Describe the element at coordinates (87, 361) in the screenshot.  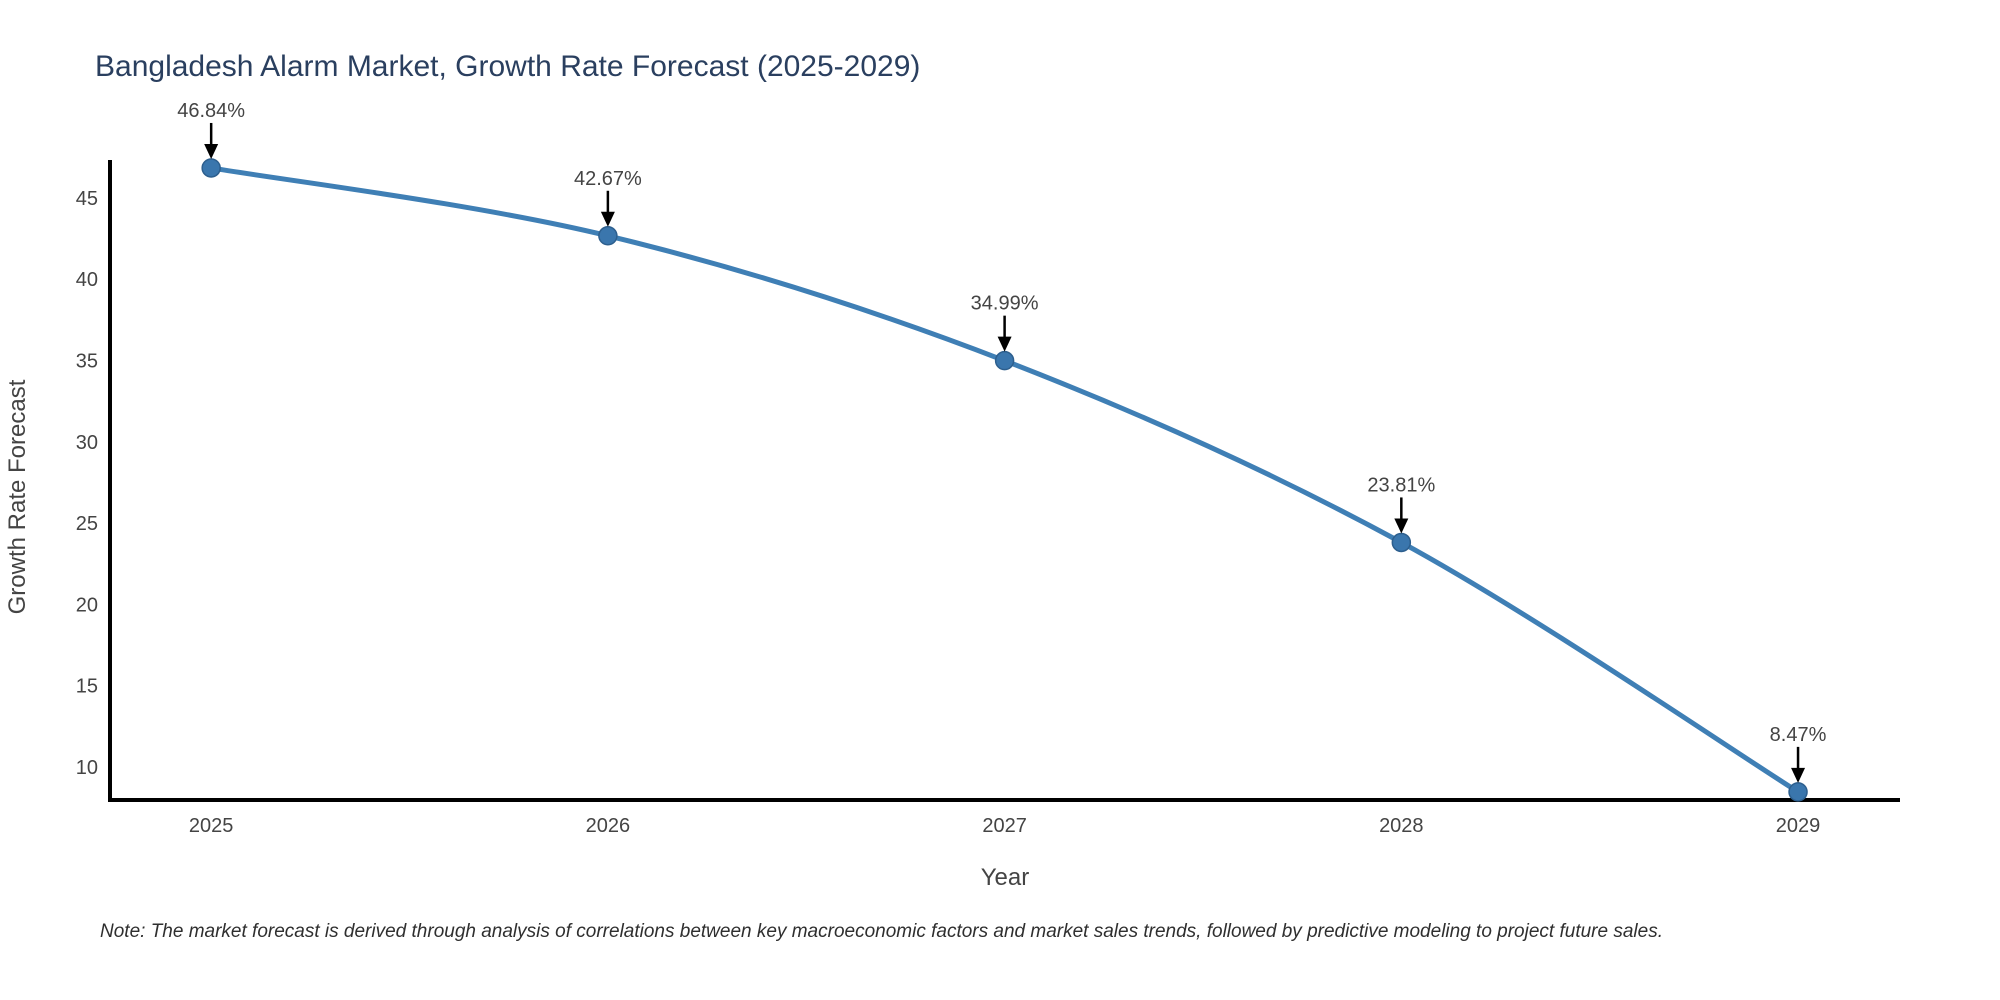
I see `y-tick-label: 35` at that location.